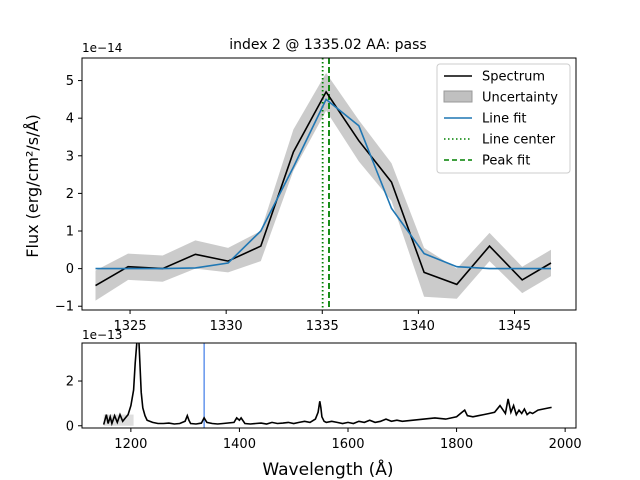 This screenshot has height=480, width=640. What do you see at coordinates (102, 48) in the screenshot?
I see `top-y-offset-text: 1e−14` at bounding box center [102, 48].